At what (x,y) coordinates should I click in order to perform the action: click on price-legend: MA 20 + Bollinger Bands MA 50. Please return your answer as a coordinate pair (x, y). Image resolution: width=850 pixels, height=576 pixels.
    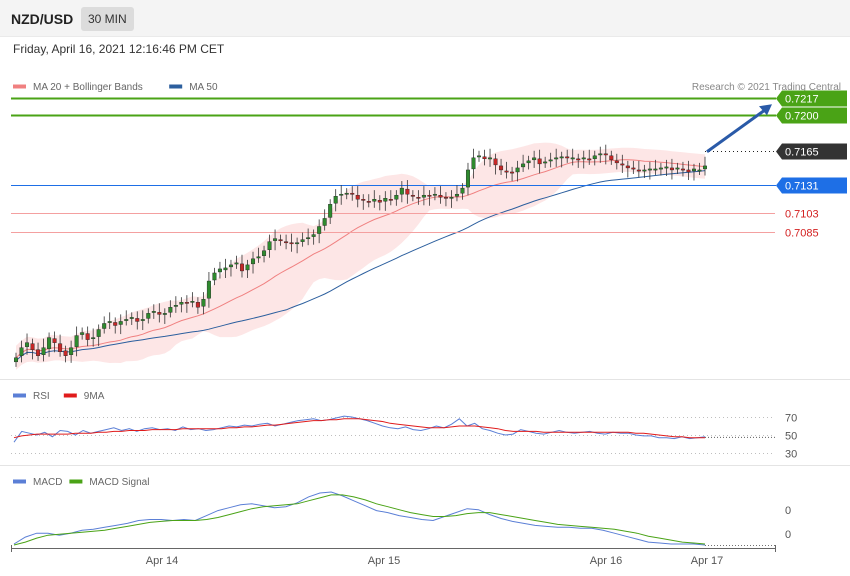
    Looking at the image, I should click on (115, 87).